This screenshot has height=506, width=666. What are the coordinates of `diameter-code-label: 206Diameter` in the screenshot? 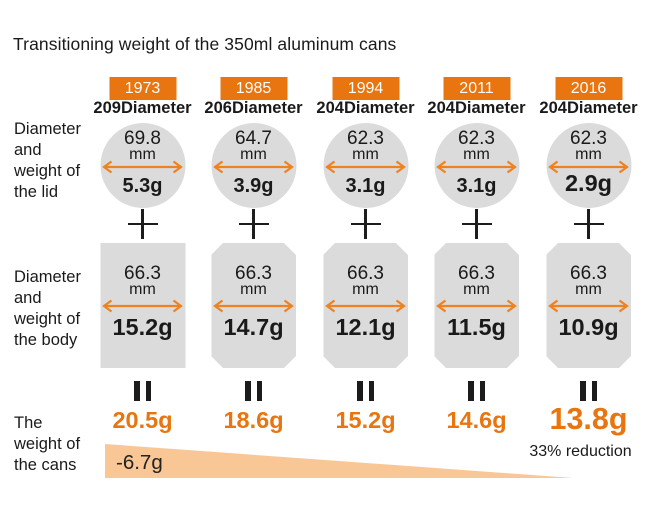 It's located at (253, 108).